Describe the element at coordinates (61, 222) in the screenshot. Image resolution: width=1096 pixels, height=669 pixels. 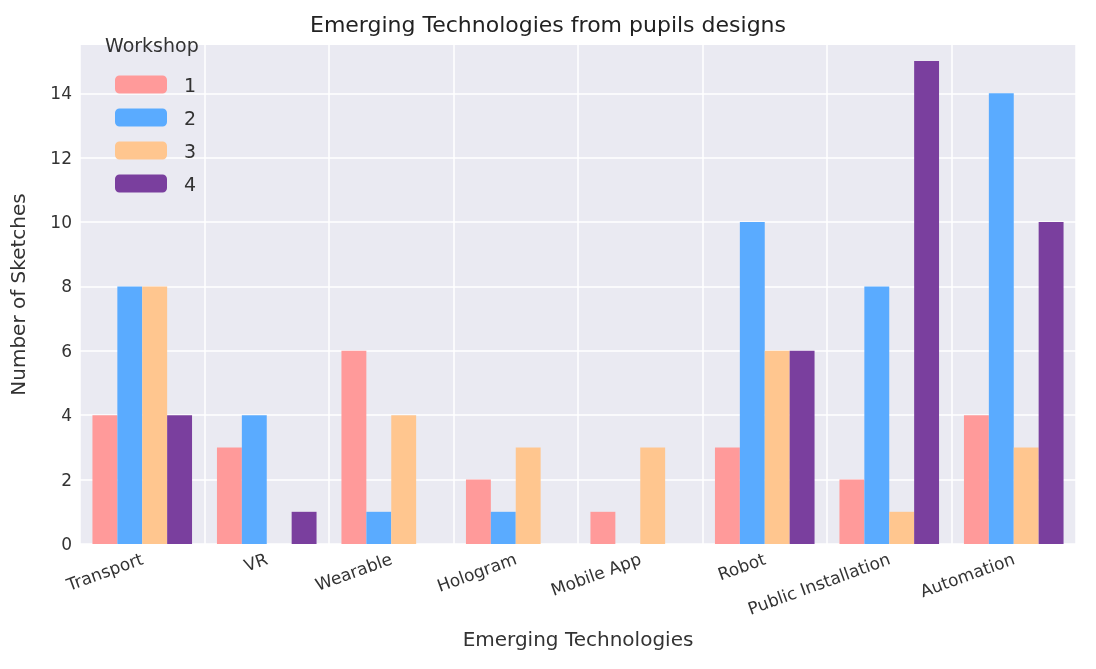
I see `y-tick-label: 10` at that location.